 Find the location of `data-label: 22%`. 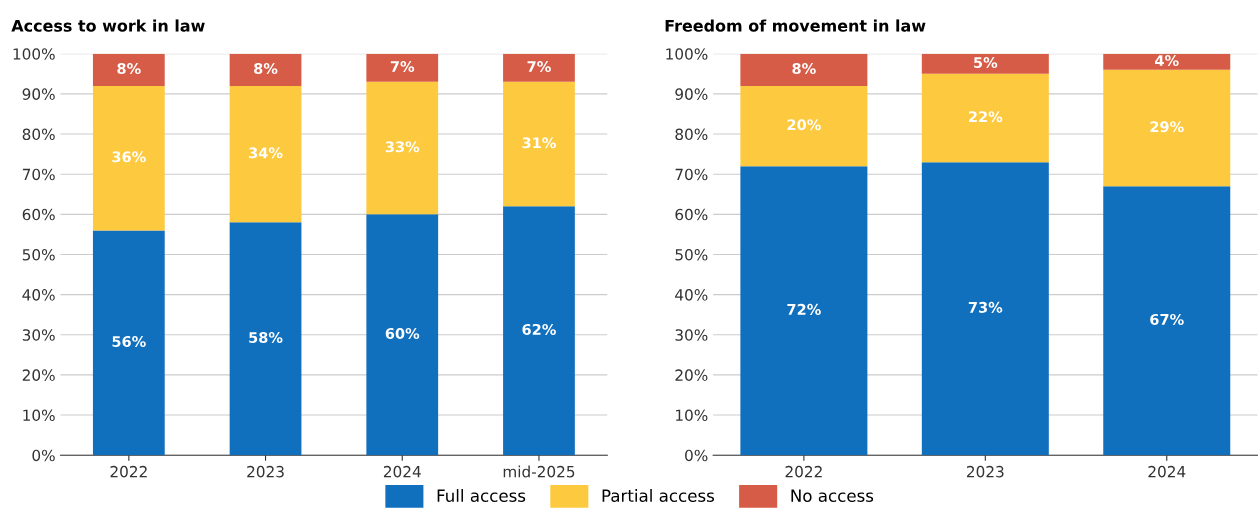

data-label: 22% is located at coordinates (986, 117).